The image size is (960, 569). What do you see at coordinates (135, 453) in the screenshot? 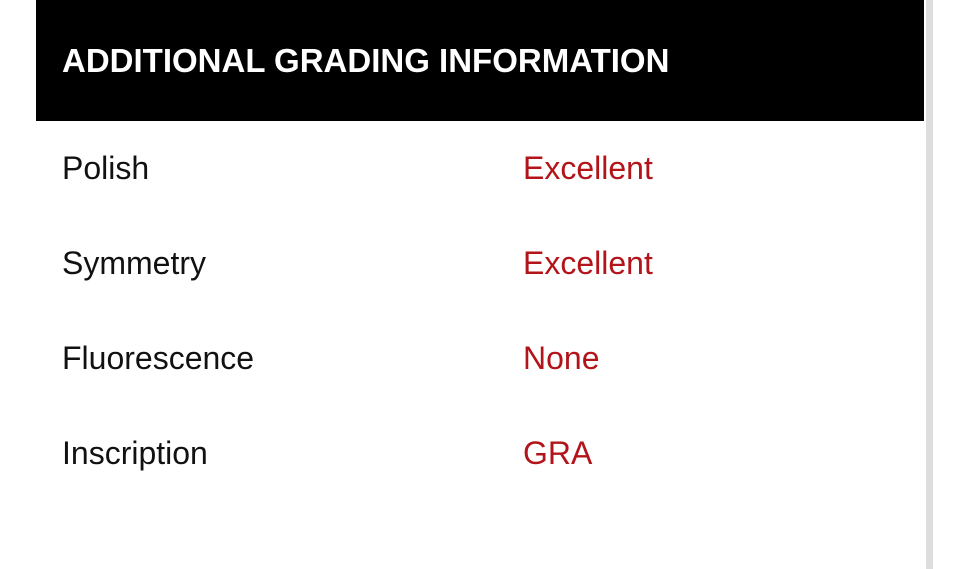
I see `row-label: Inscription` at bounding box center [135, 453].